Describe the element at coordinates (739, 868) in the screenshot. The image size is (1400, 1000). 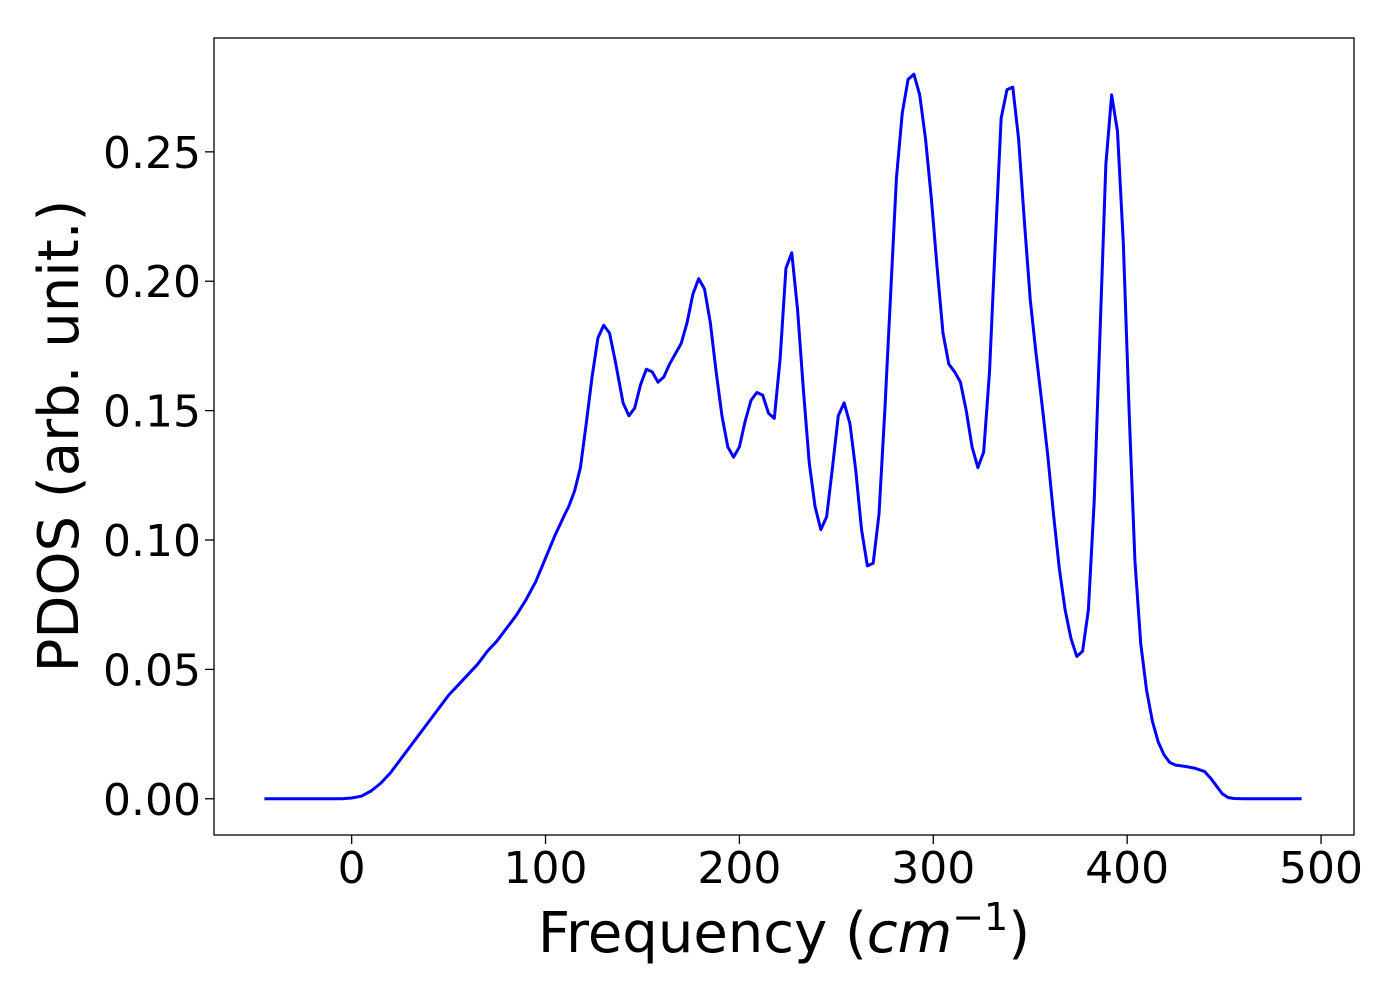
I see `x-tick-label: 200` at that location.